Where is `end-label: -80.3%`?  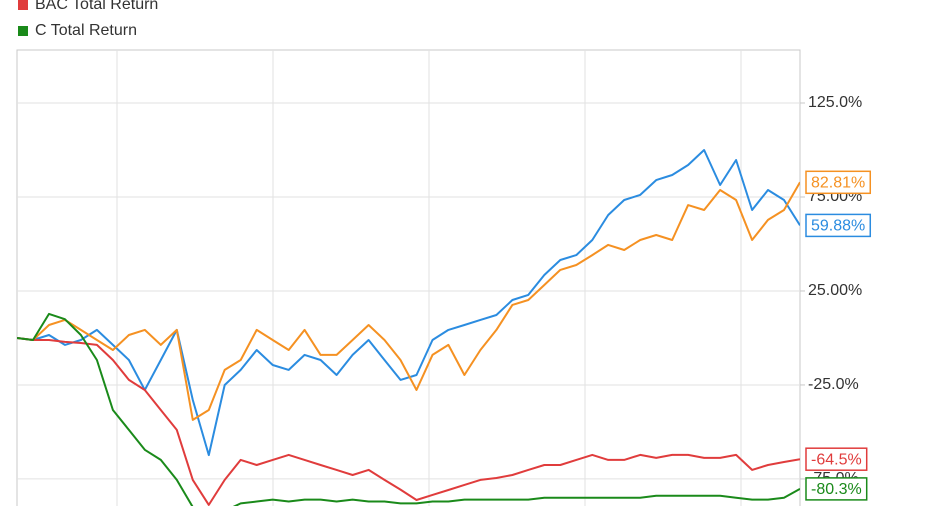 end-label: -80.3% is located at coordinates (836, 489).